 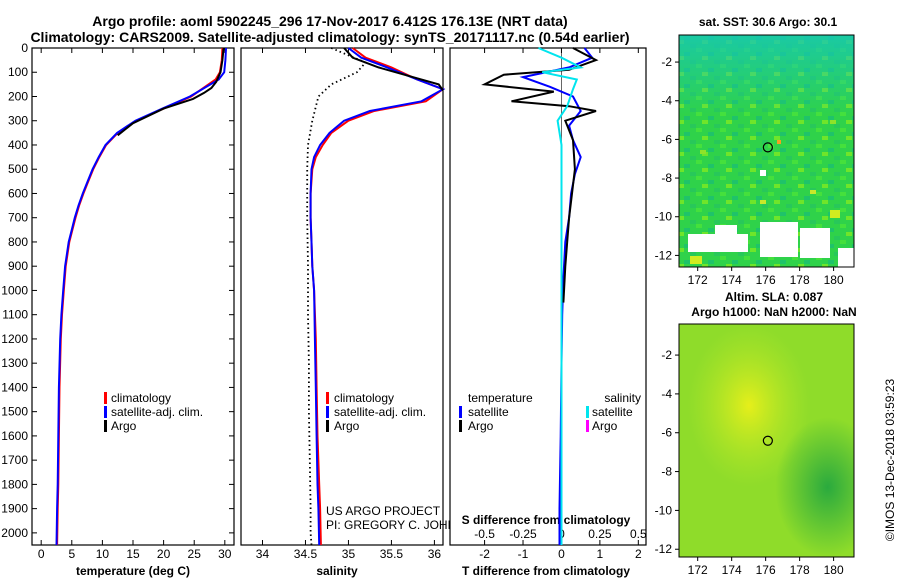 What do you see at coordinates (14, 290) in the screenshot?
I see `depth-tick-label: 1000` at bounding box center [14, 290].